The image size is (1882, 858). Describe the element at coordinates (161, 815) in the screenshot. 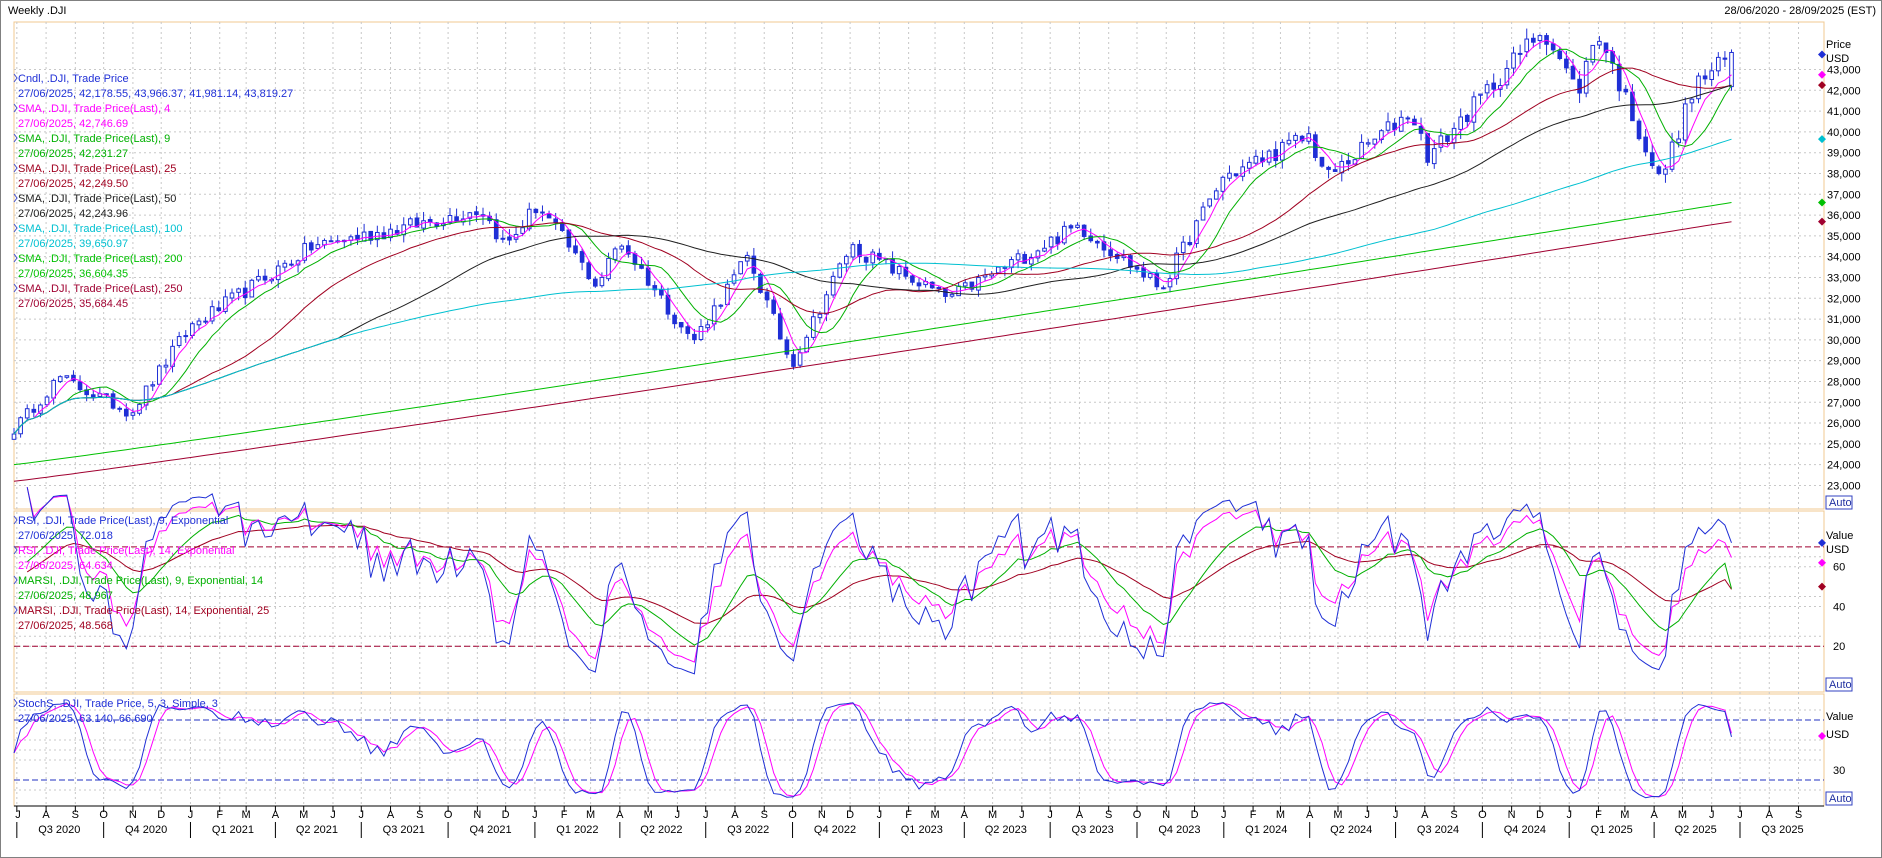

I see `month-tick-label: D` at that location.